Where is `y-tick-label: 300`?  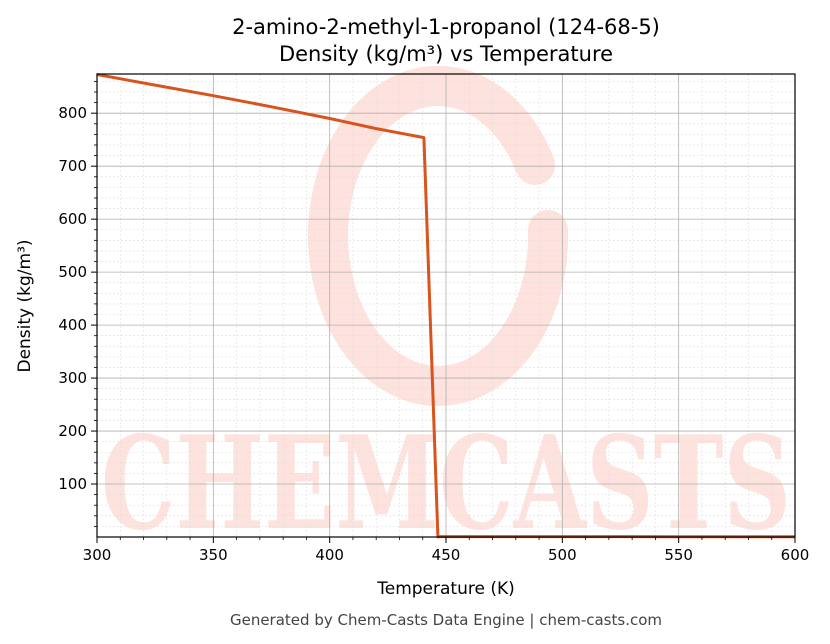 y-tick-label: 300 is located at coordinates (72, 378).